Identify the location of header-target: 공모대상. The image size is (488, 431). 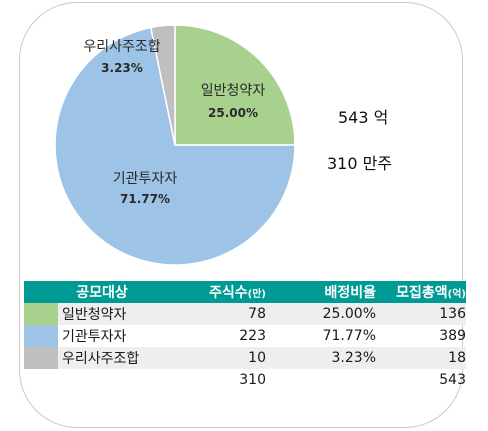
(102, 293).